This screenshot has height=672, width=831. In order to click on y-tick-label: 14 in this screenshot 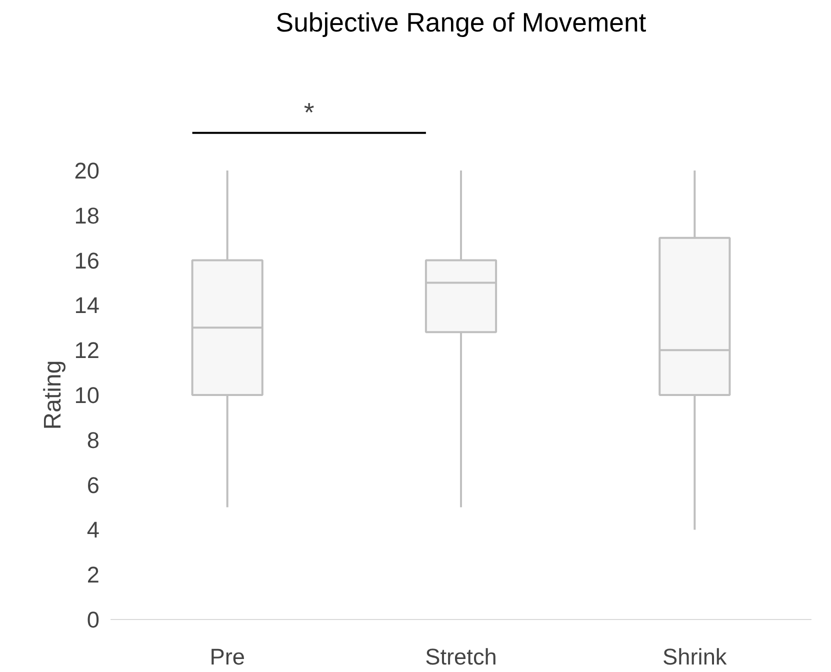, I will do `click(87, 305)`.